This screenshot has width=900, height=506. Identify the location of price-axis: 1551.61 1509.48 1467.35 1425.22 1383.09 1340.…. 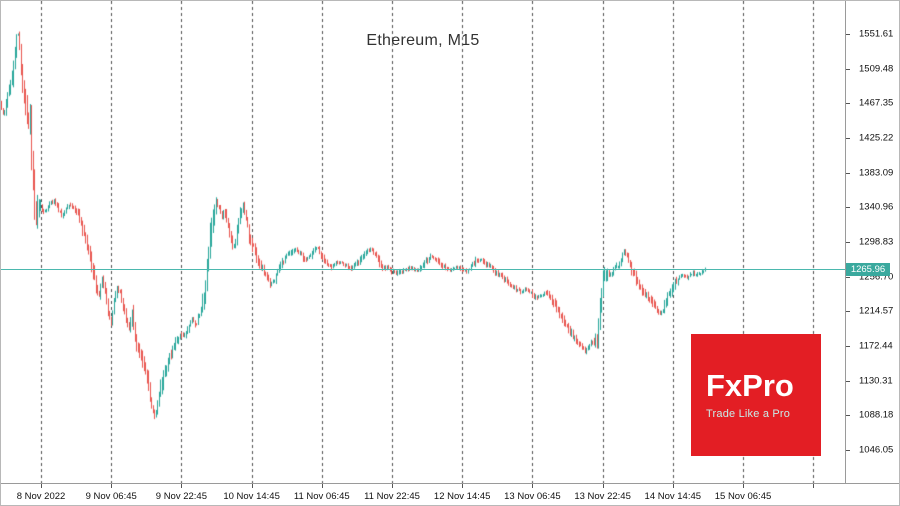
(872, 242).